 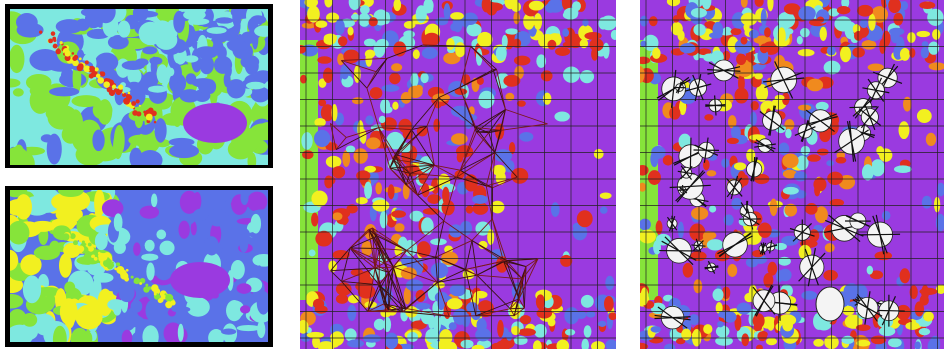 What do you see at coordinates (139, 266) in the screenshot?
I see `map-panel` at bounding box center [139, 266].